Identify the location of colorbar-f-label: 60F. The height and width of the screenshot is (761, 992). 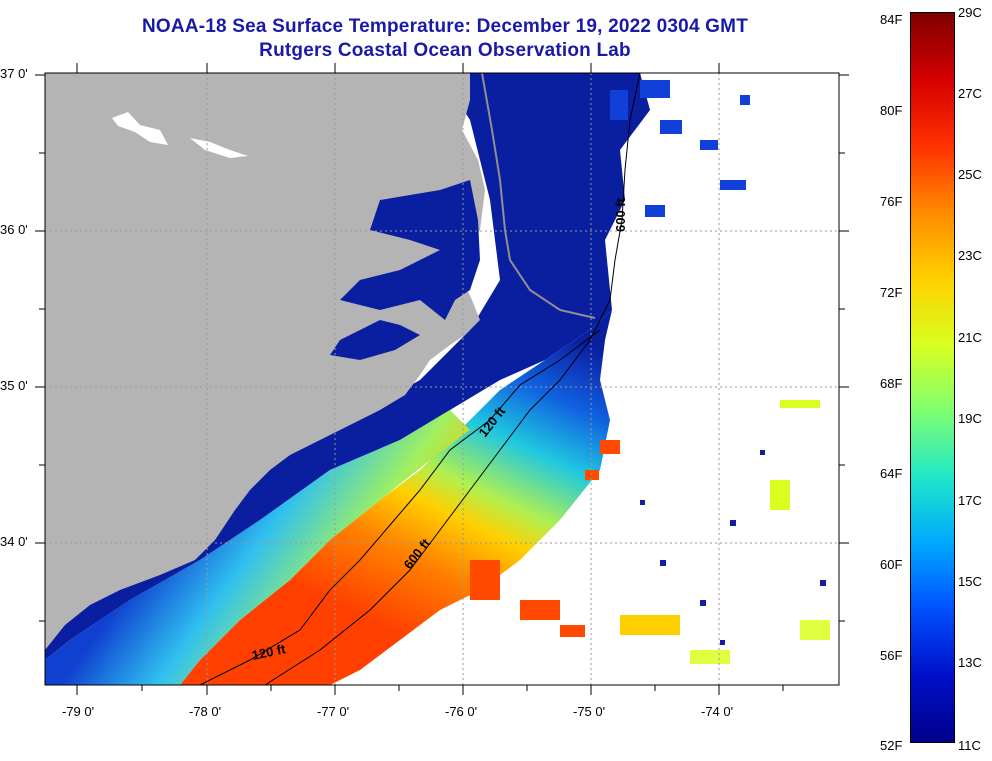
(891, 564).